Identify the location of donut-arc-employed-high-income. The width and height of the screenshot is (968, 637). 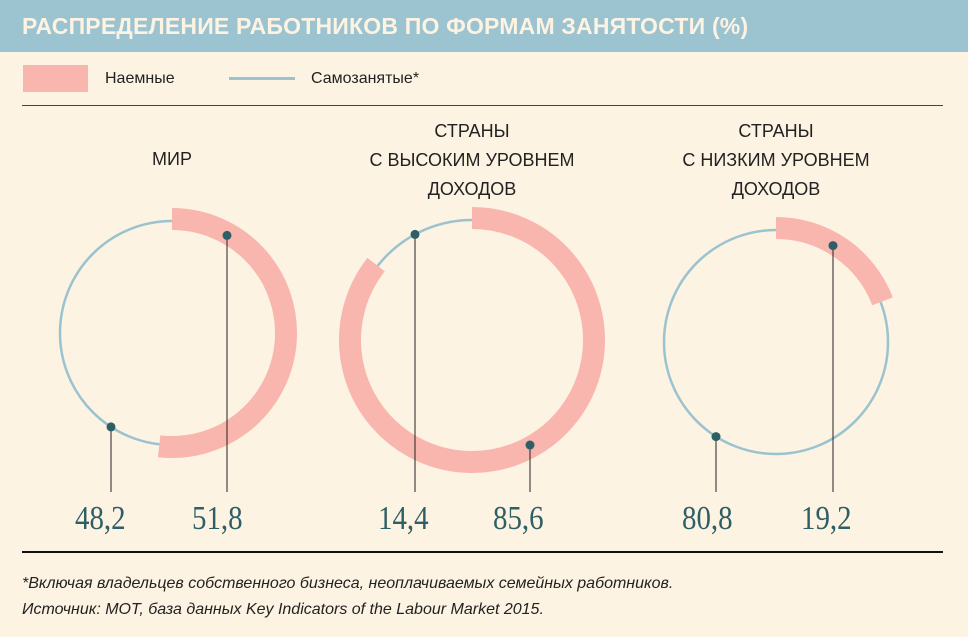
(472, 340).